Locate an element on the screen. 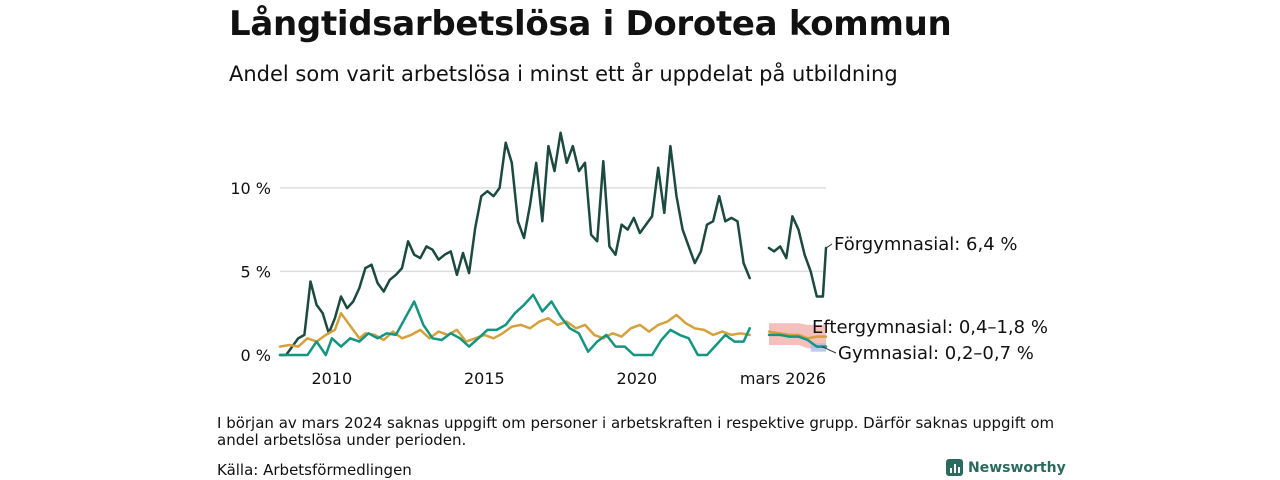  x-tick-label: 2020 is located at coordinates (637, 378).